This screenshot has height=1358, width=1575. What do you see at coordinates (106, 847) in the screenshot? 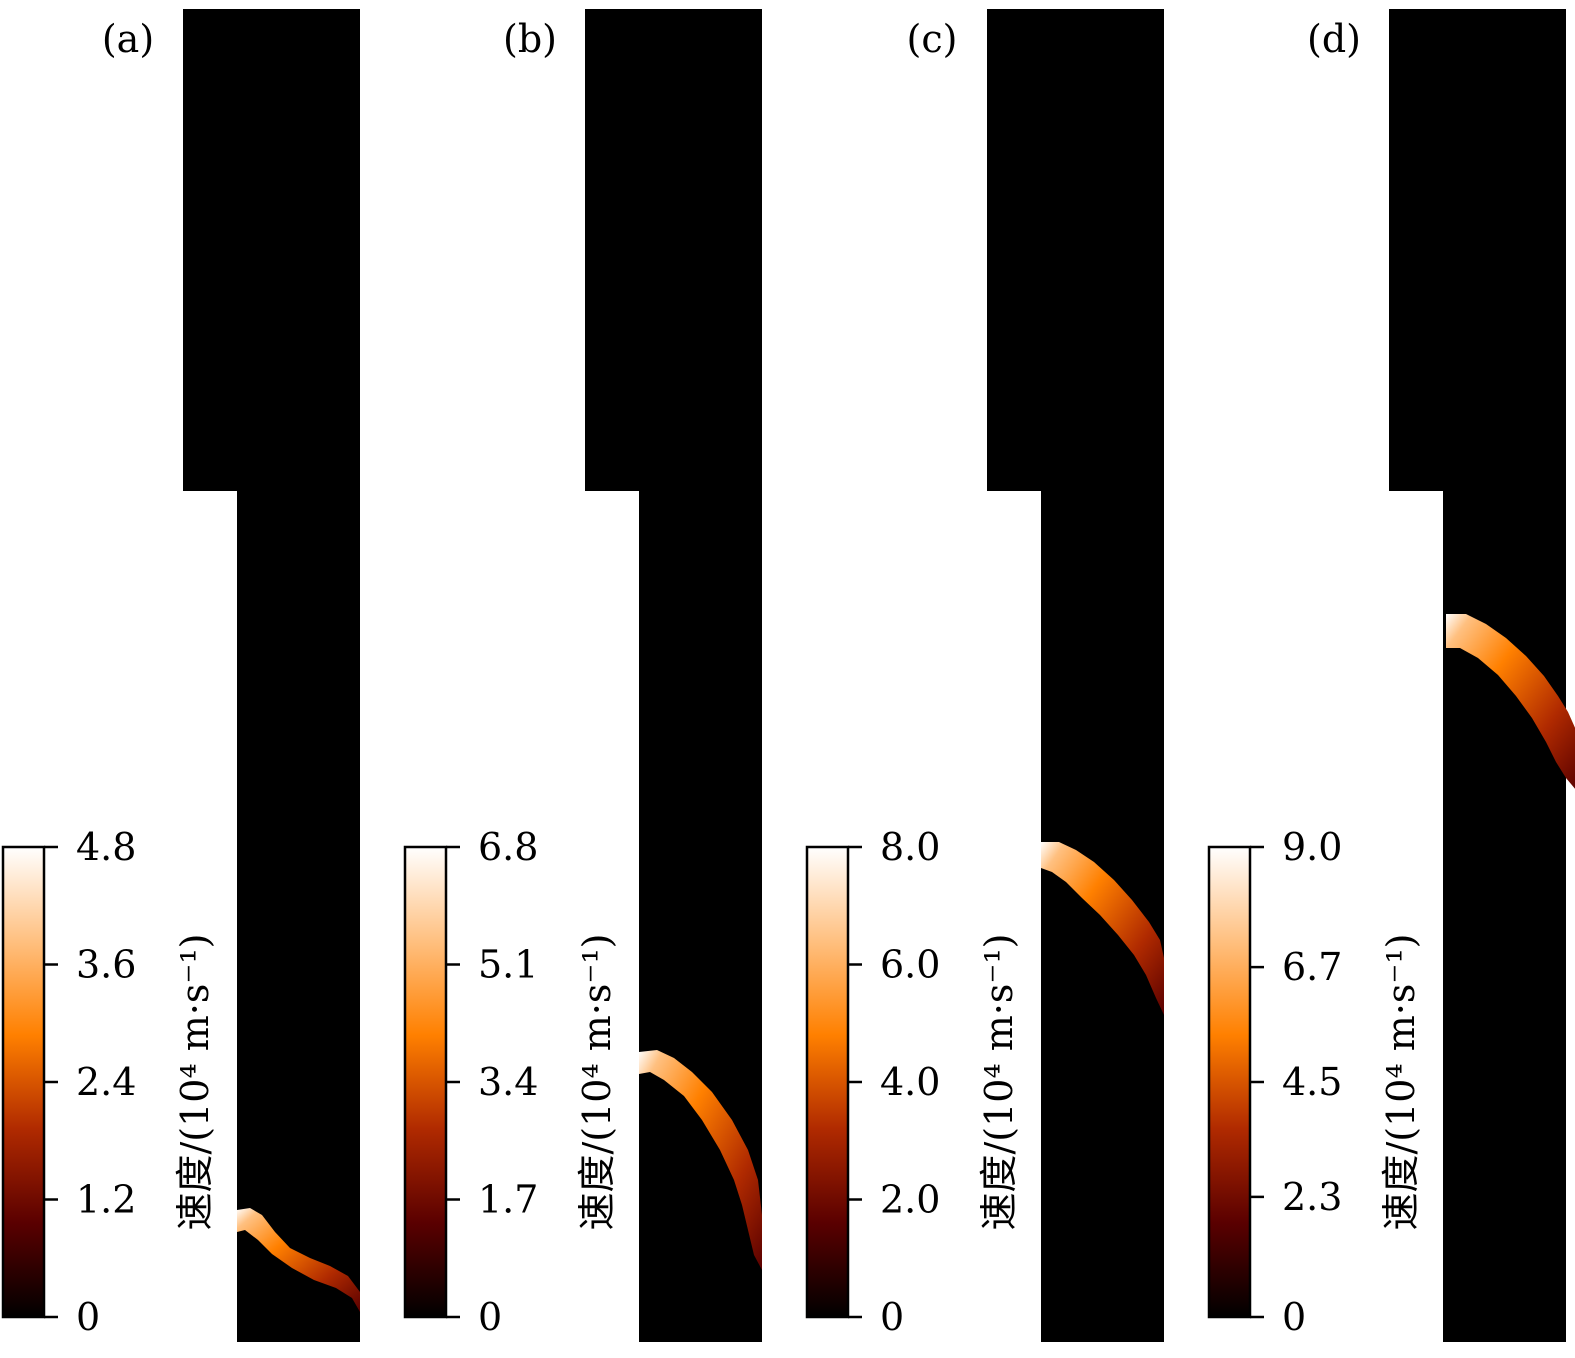
I see `colorbar-tick-label: 4.8` at bounding box center [106, 847].